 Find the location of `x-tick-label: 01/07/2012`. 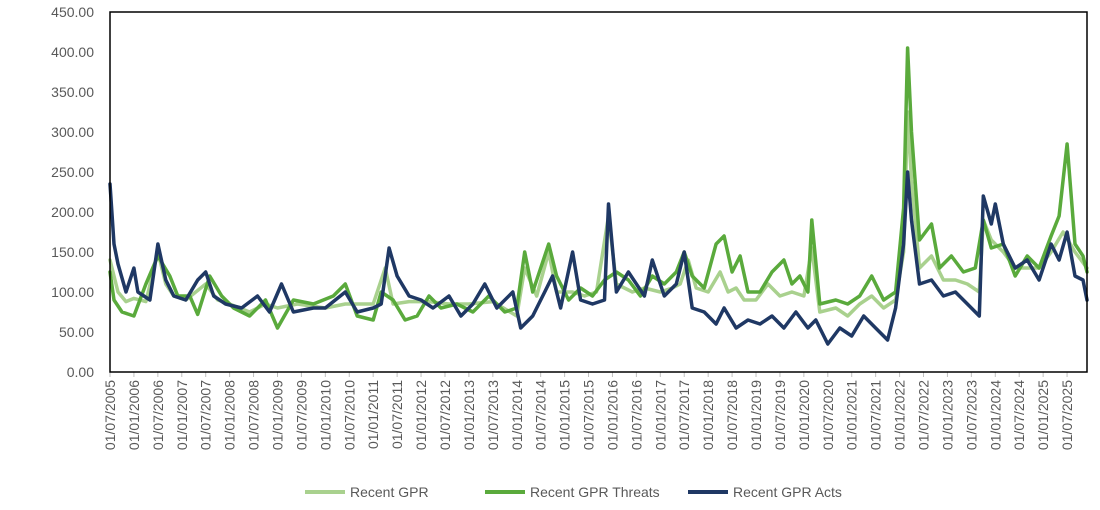

x-tick-label: 01/07/2012 is located at coordinates (445, 415).